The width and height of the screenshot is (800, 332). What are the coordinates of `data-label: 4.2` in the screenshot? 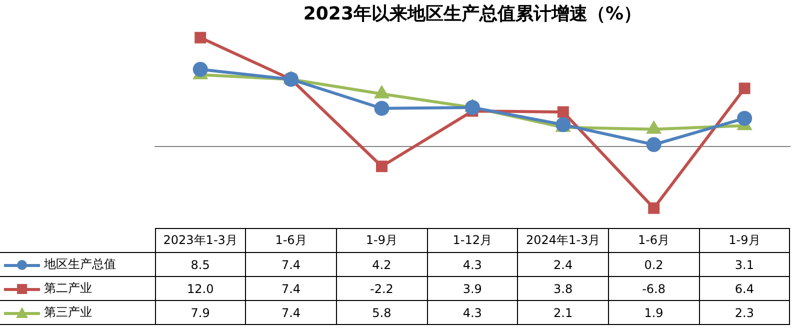 It's located at (382, 264).